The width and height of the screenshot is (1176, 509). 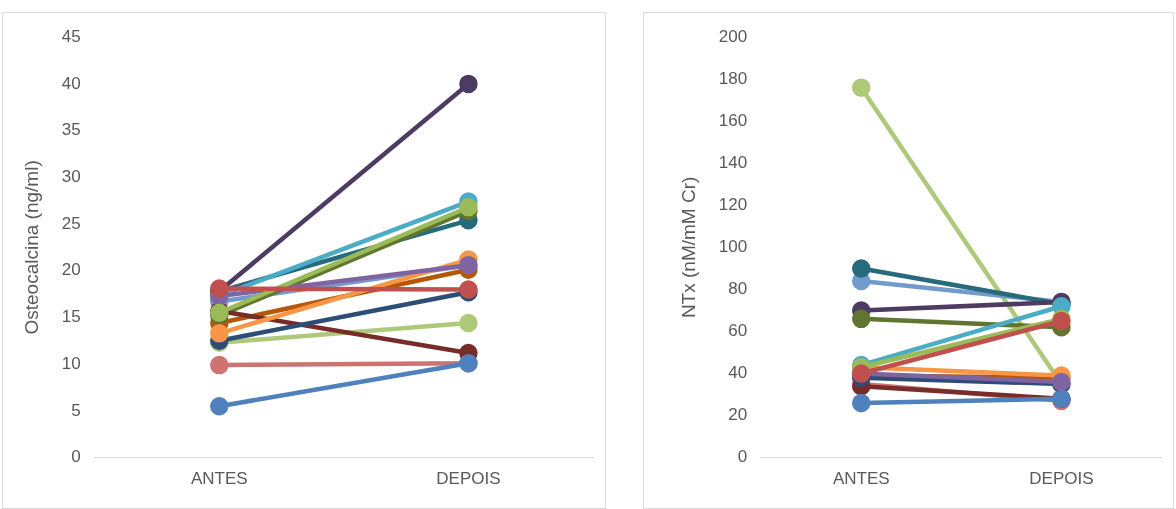 What do you see at coordinates (733, 205) in the screenshot?
I see `y-tick-label: 120` at bounding box center [733, 205].